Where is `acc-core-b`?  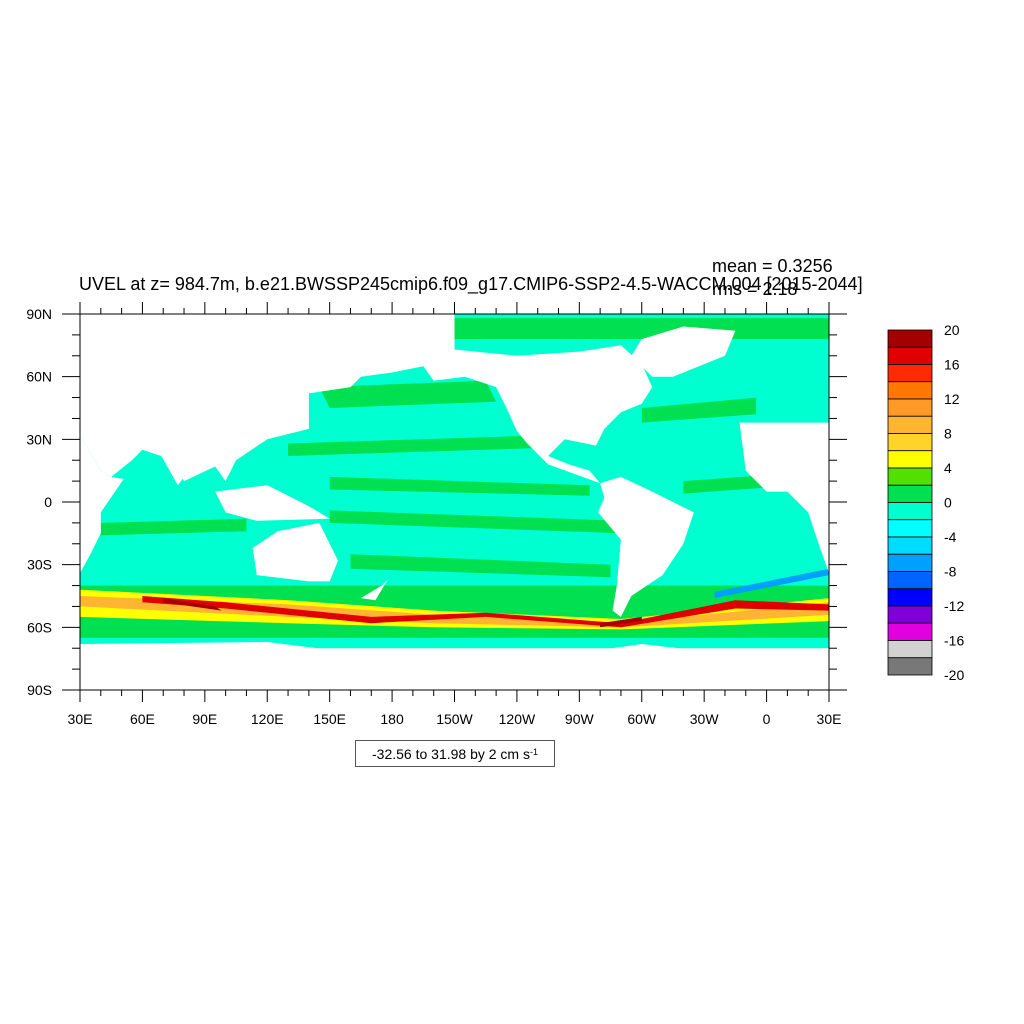
acc-core-b is located at coordinates (621, 622).